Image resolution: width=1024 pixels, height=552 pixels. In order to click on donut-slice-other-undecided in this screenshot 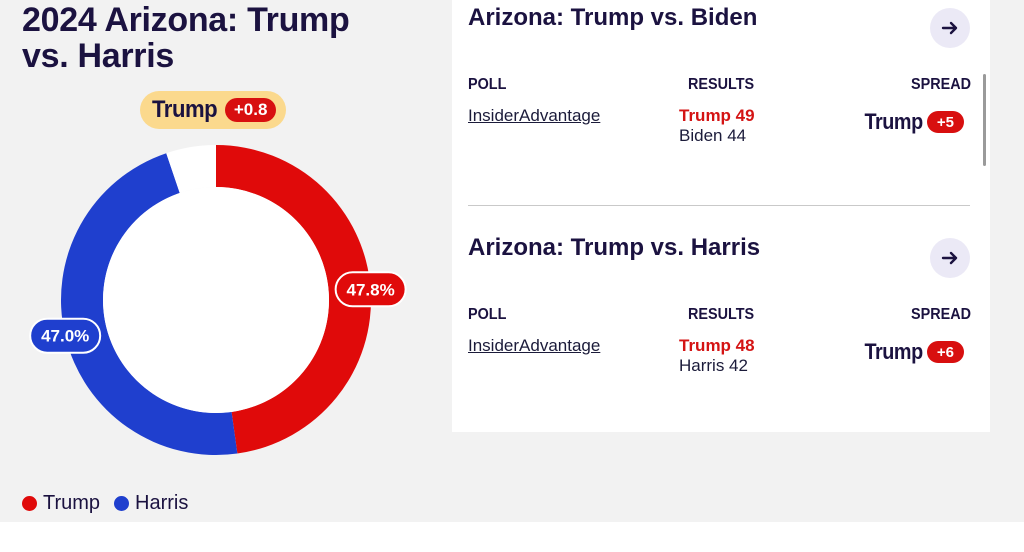, I will do `click(191, 169)`.